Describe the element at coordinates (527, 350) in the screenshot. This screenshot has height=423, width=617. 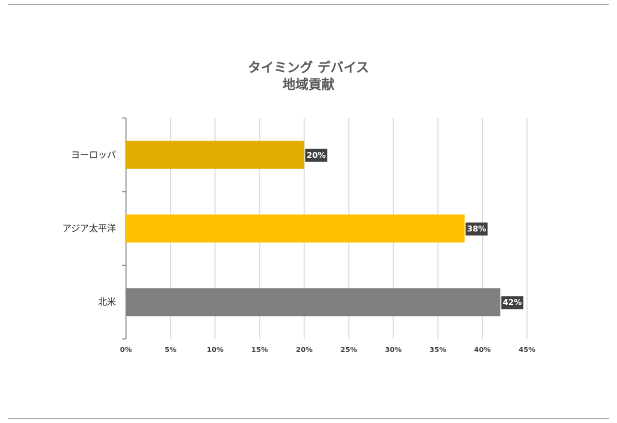
I see `x-tick-label: 45%` at that location.